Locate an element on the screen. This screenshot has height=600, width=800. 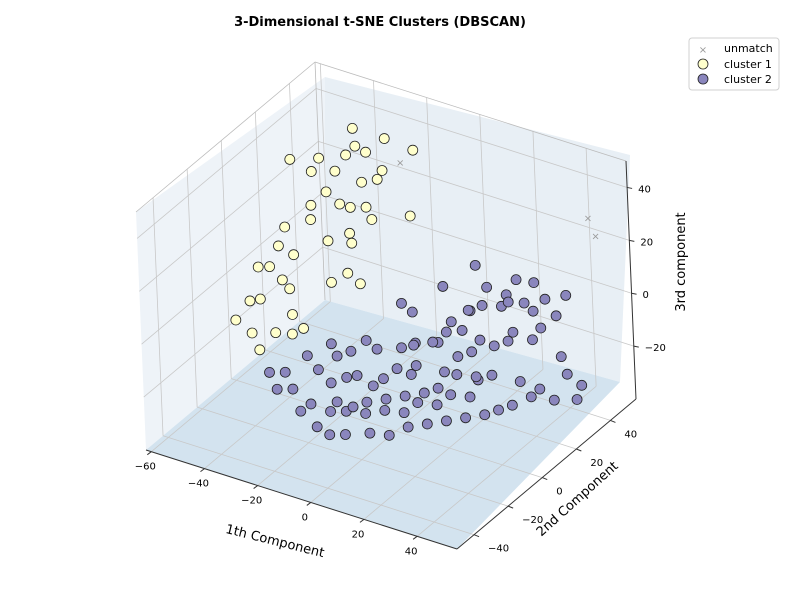
z-tick-label: 40 is located at coordinates (644, 189).